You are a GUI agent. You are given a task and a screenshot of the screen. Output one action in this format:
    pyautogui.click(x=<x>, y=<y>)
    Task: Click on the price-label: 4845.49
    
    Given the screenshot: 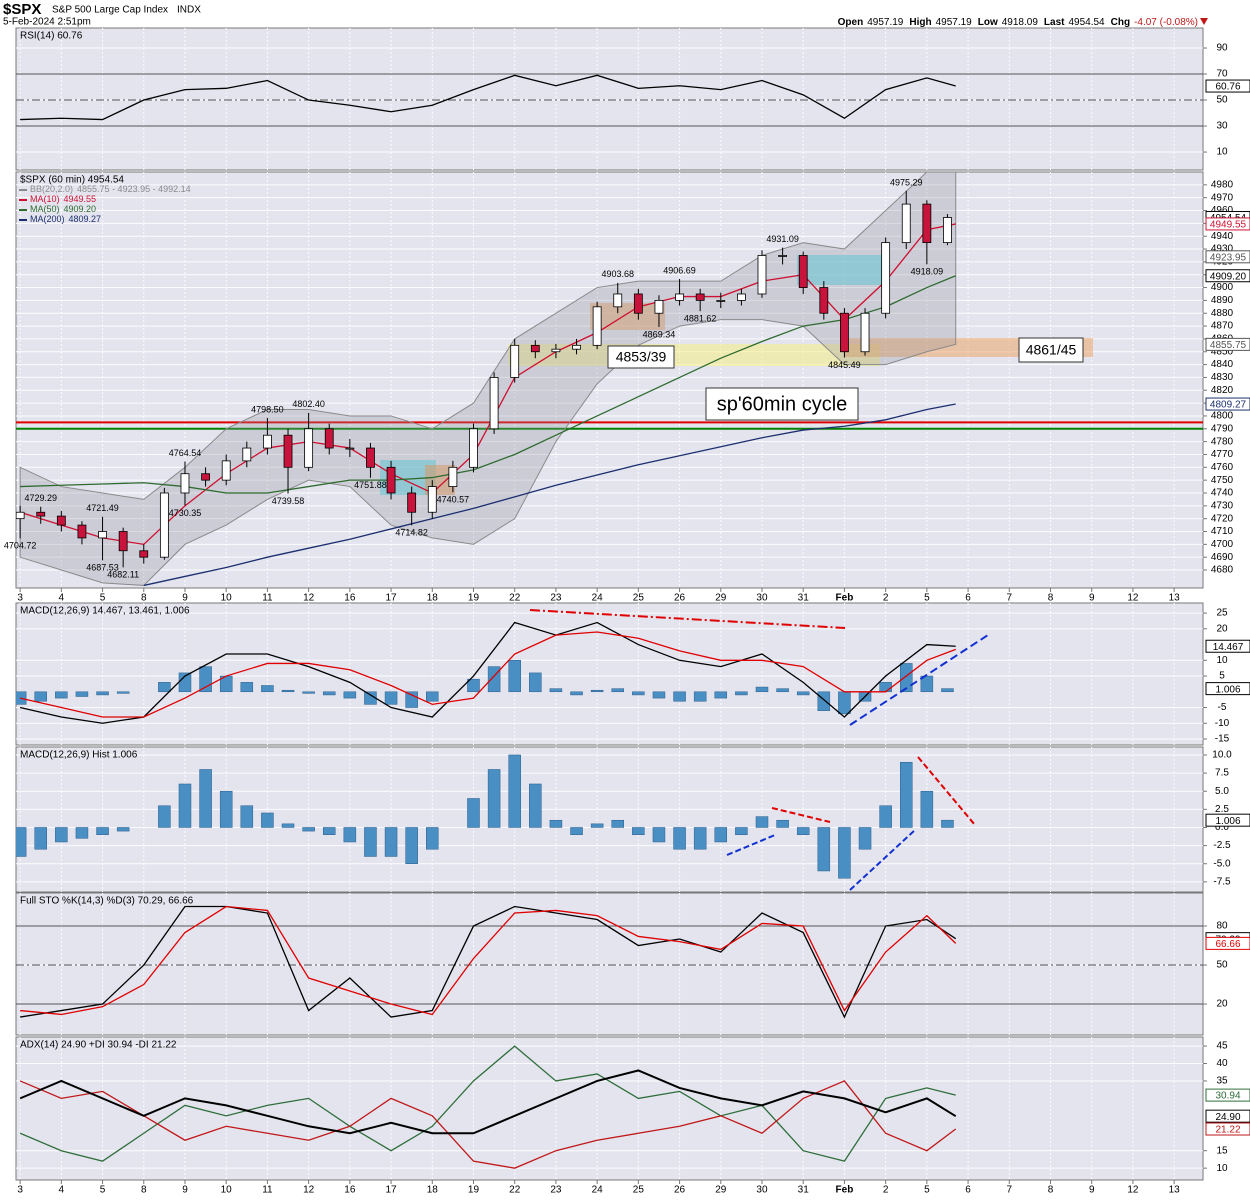 What is the action you would take?
    pyautogui.click(x=844, y=365)
    